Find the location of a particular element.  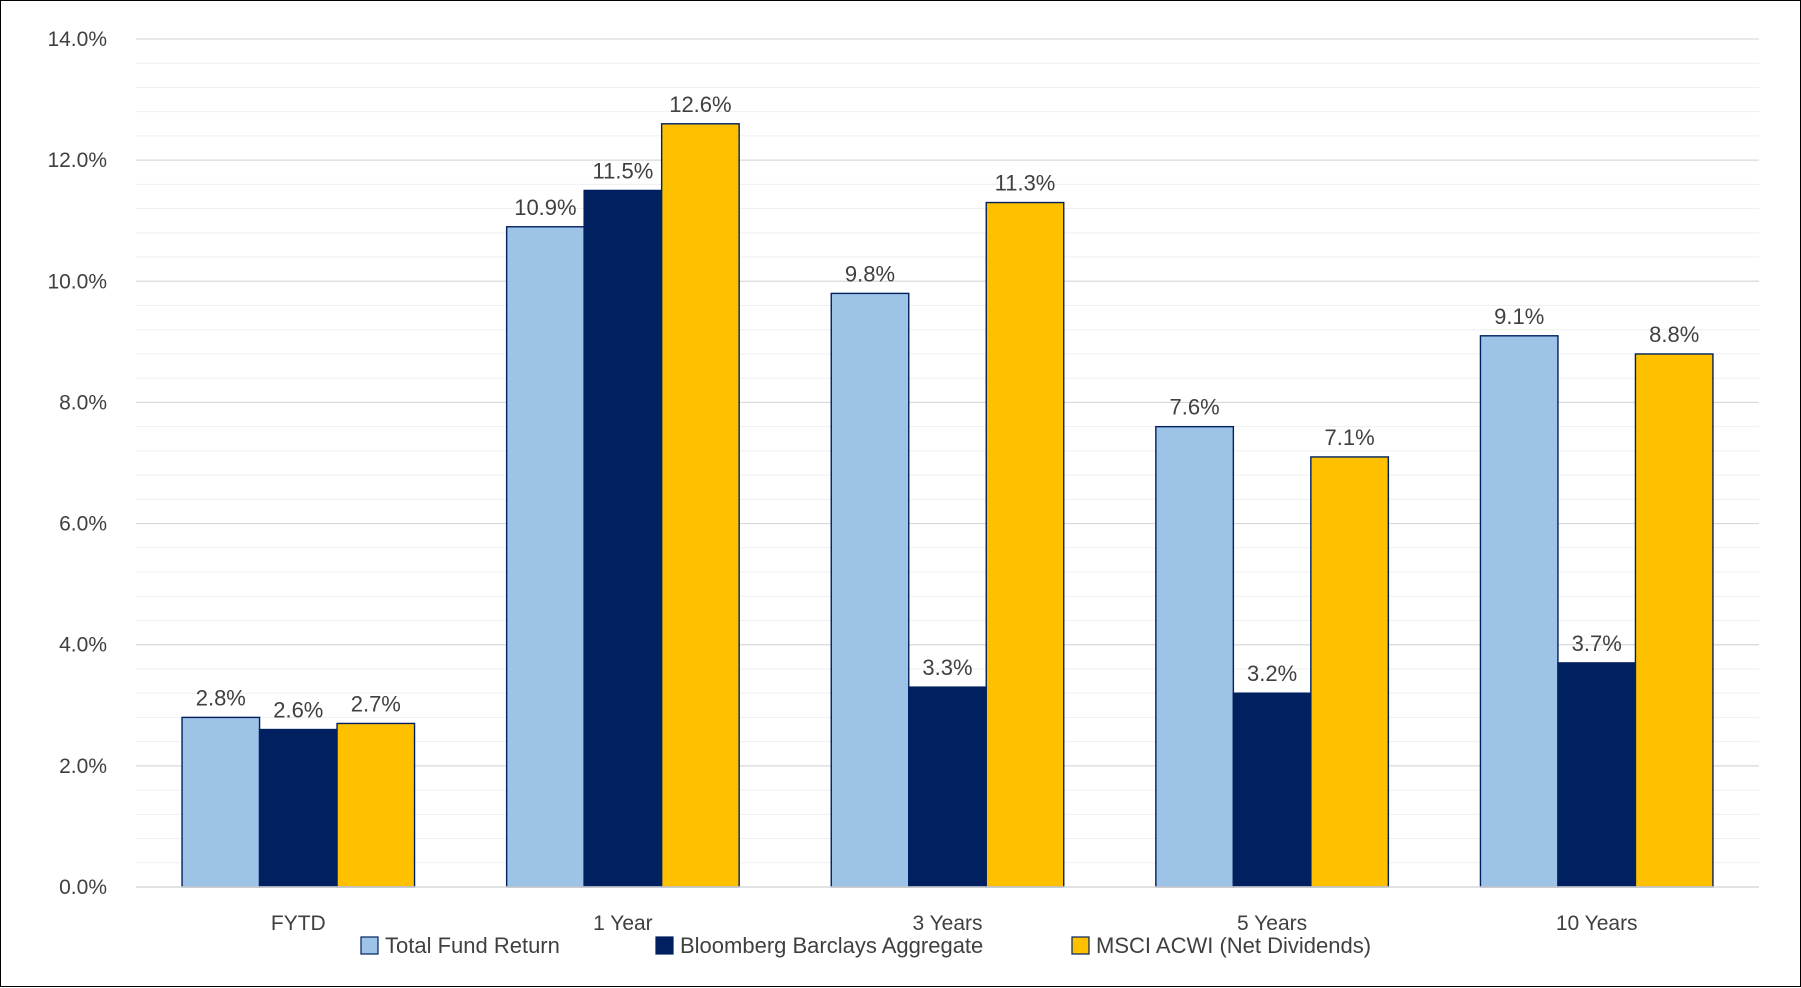

data-label: 2.8% is located at coordinates (221, 697).